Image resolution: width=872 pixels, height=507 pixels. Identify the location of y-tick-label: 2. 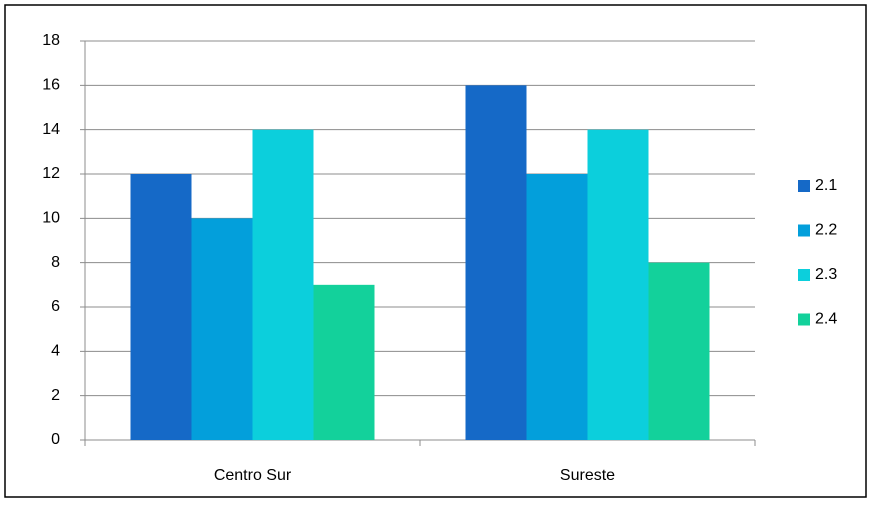
(55, 395).